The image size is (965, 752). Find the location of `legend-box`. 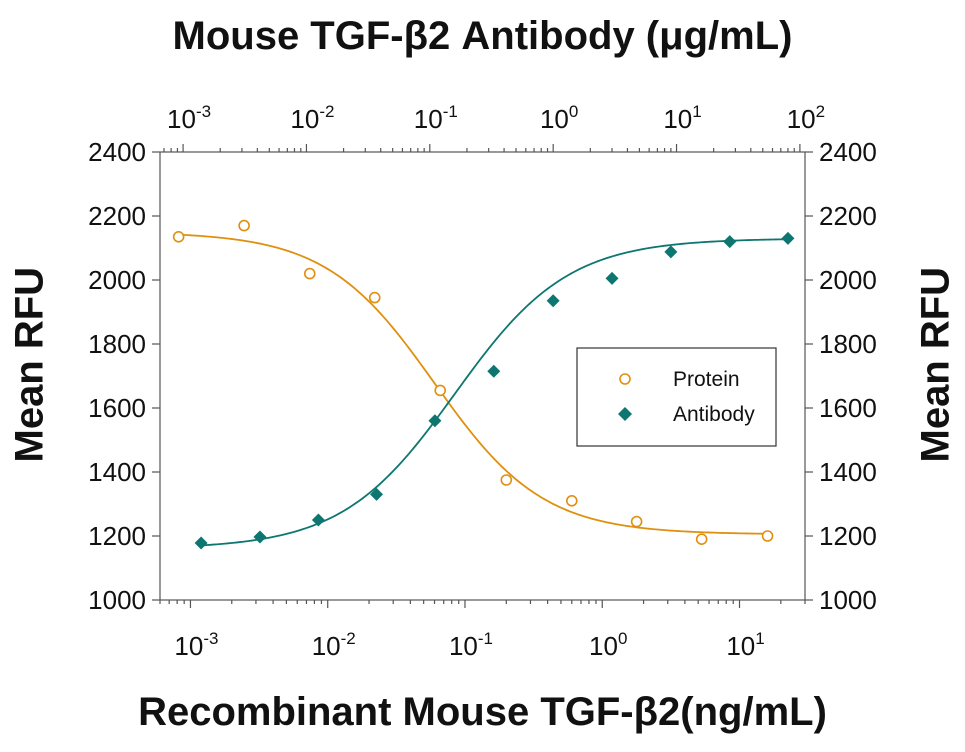

legend-box is located at coordinates (676, 397).